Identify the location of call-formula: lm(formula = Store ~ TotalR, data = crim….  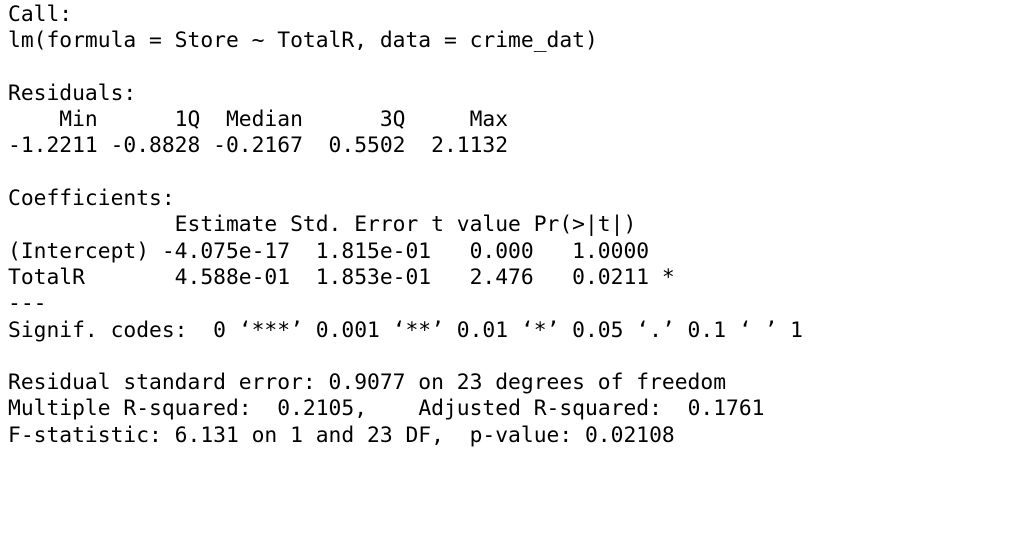
(303, 41).